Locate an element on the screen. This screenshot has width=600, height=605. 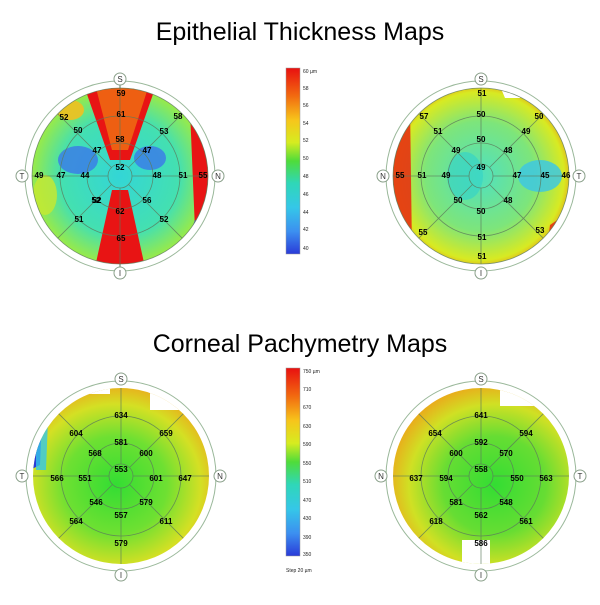
epi-left-value: 59 is located at coordinates (121, 93).